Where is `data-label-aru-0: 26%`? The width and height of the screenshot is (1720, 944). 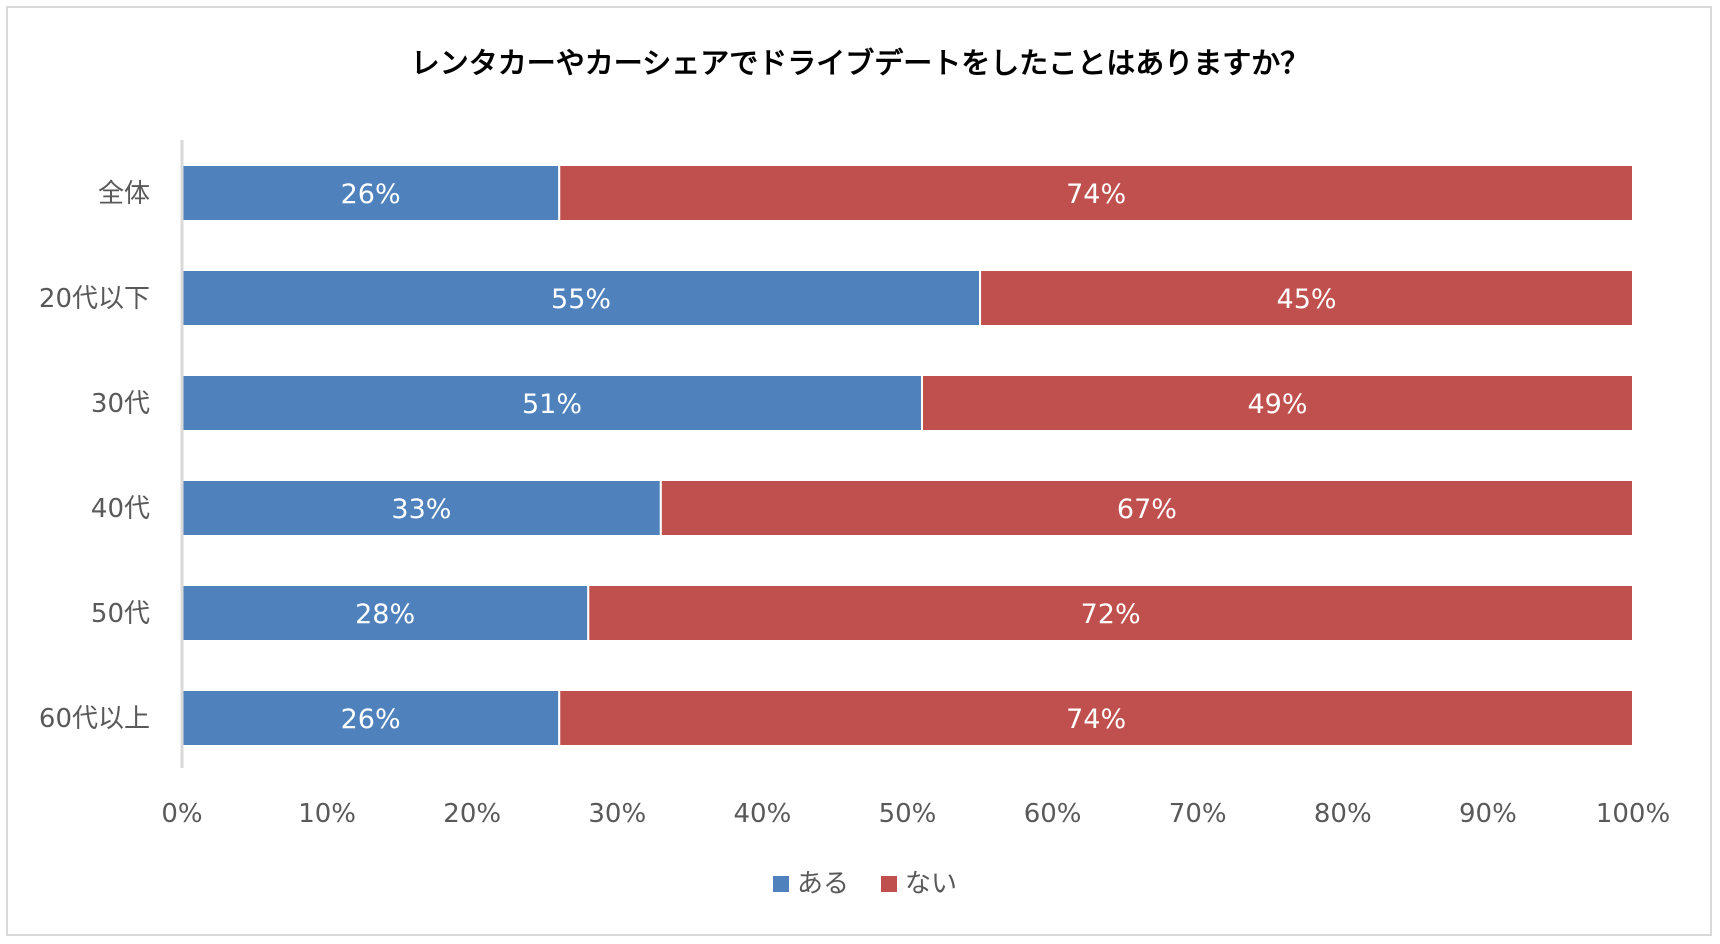 data-label-aru-0: 26% is located at coordinates (371, 194).